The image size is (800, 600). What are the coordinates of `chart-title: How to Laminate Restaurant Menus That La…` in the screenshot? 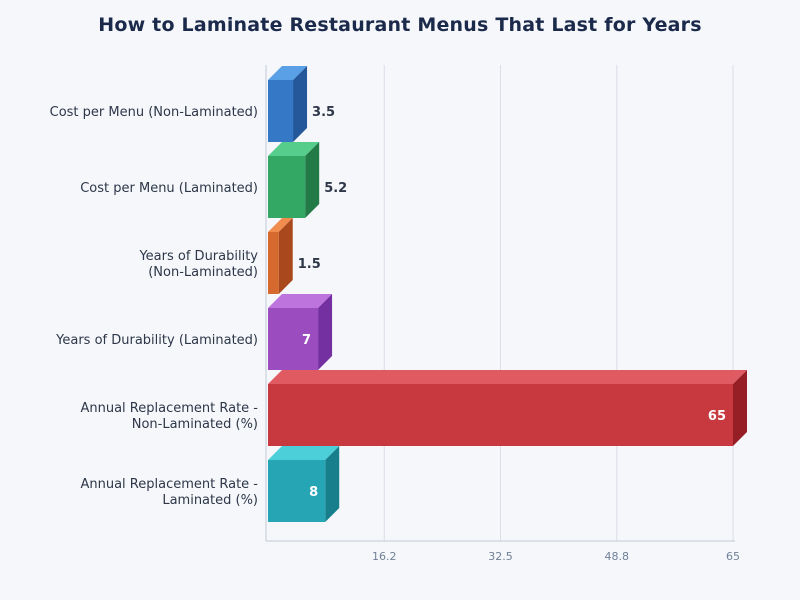 It's located at (400, 25).